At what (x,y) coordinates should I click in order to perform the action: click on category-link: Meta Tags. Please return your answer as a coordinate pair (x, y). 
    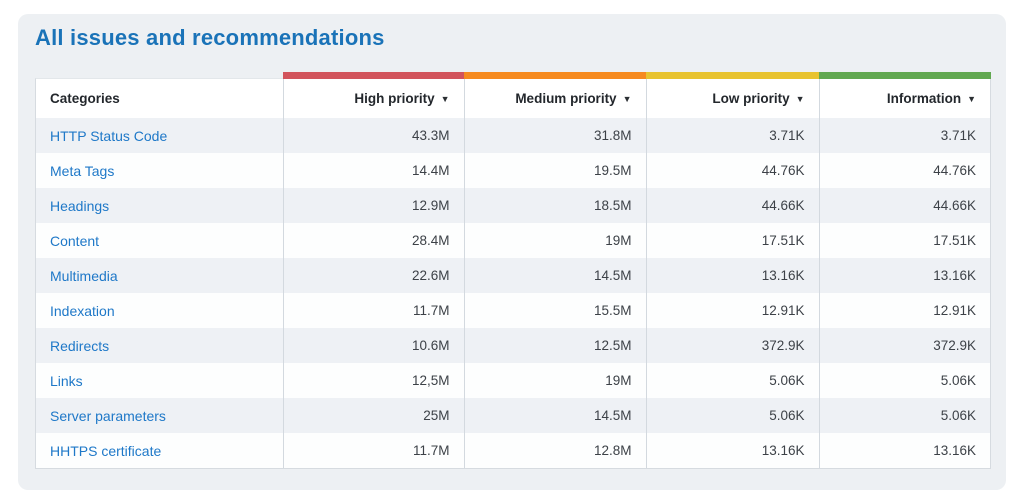
    Looking at the image, I should click on (82, 170).